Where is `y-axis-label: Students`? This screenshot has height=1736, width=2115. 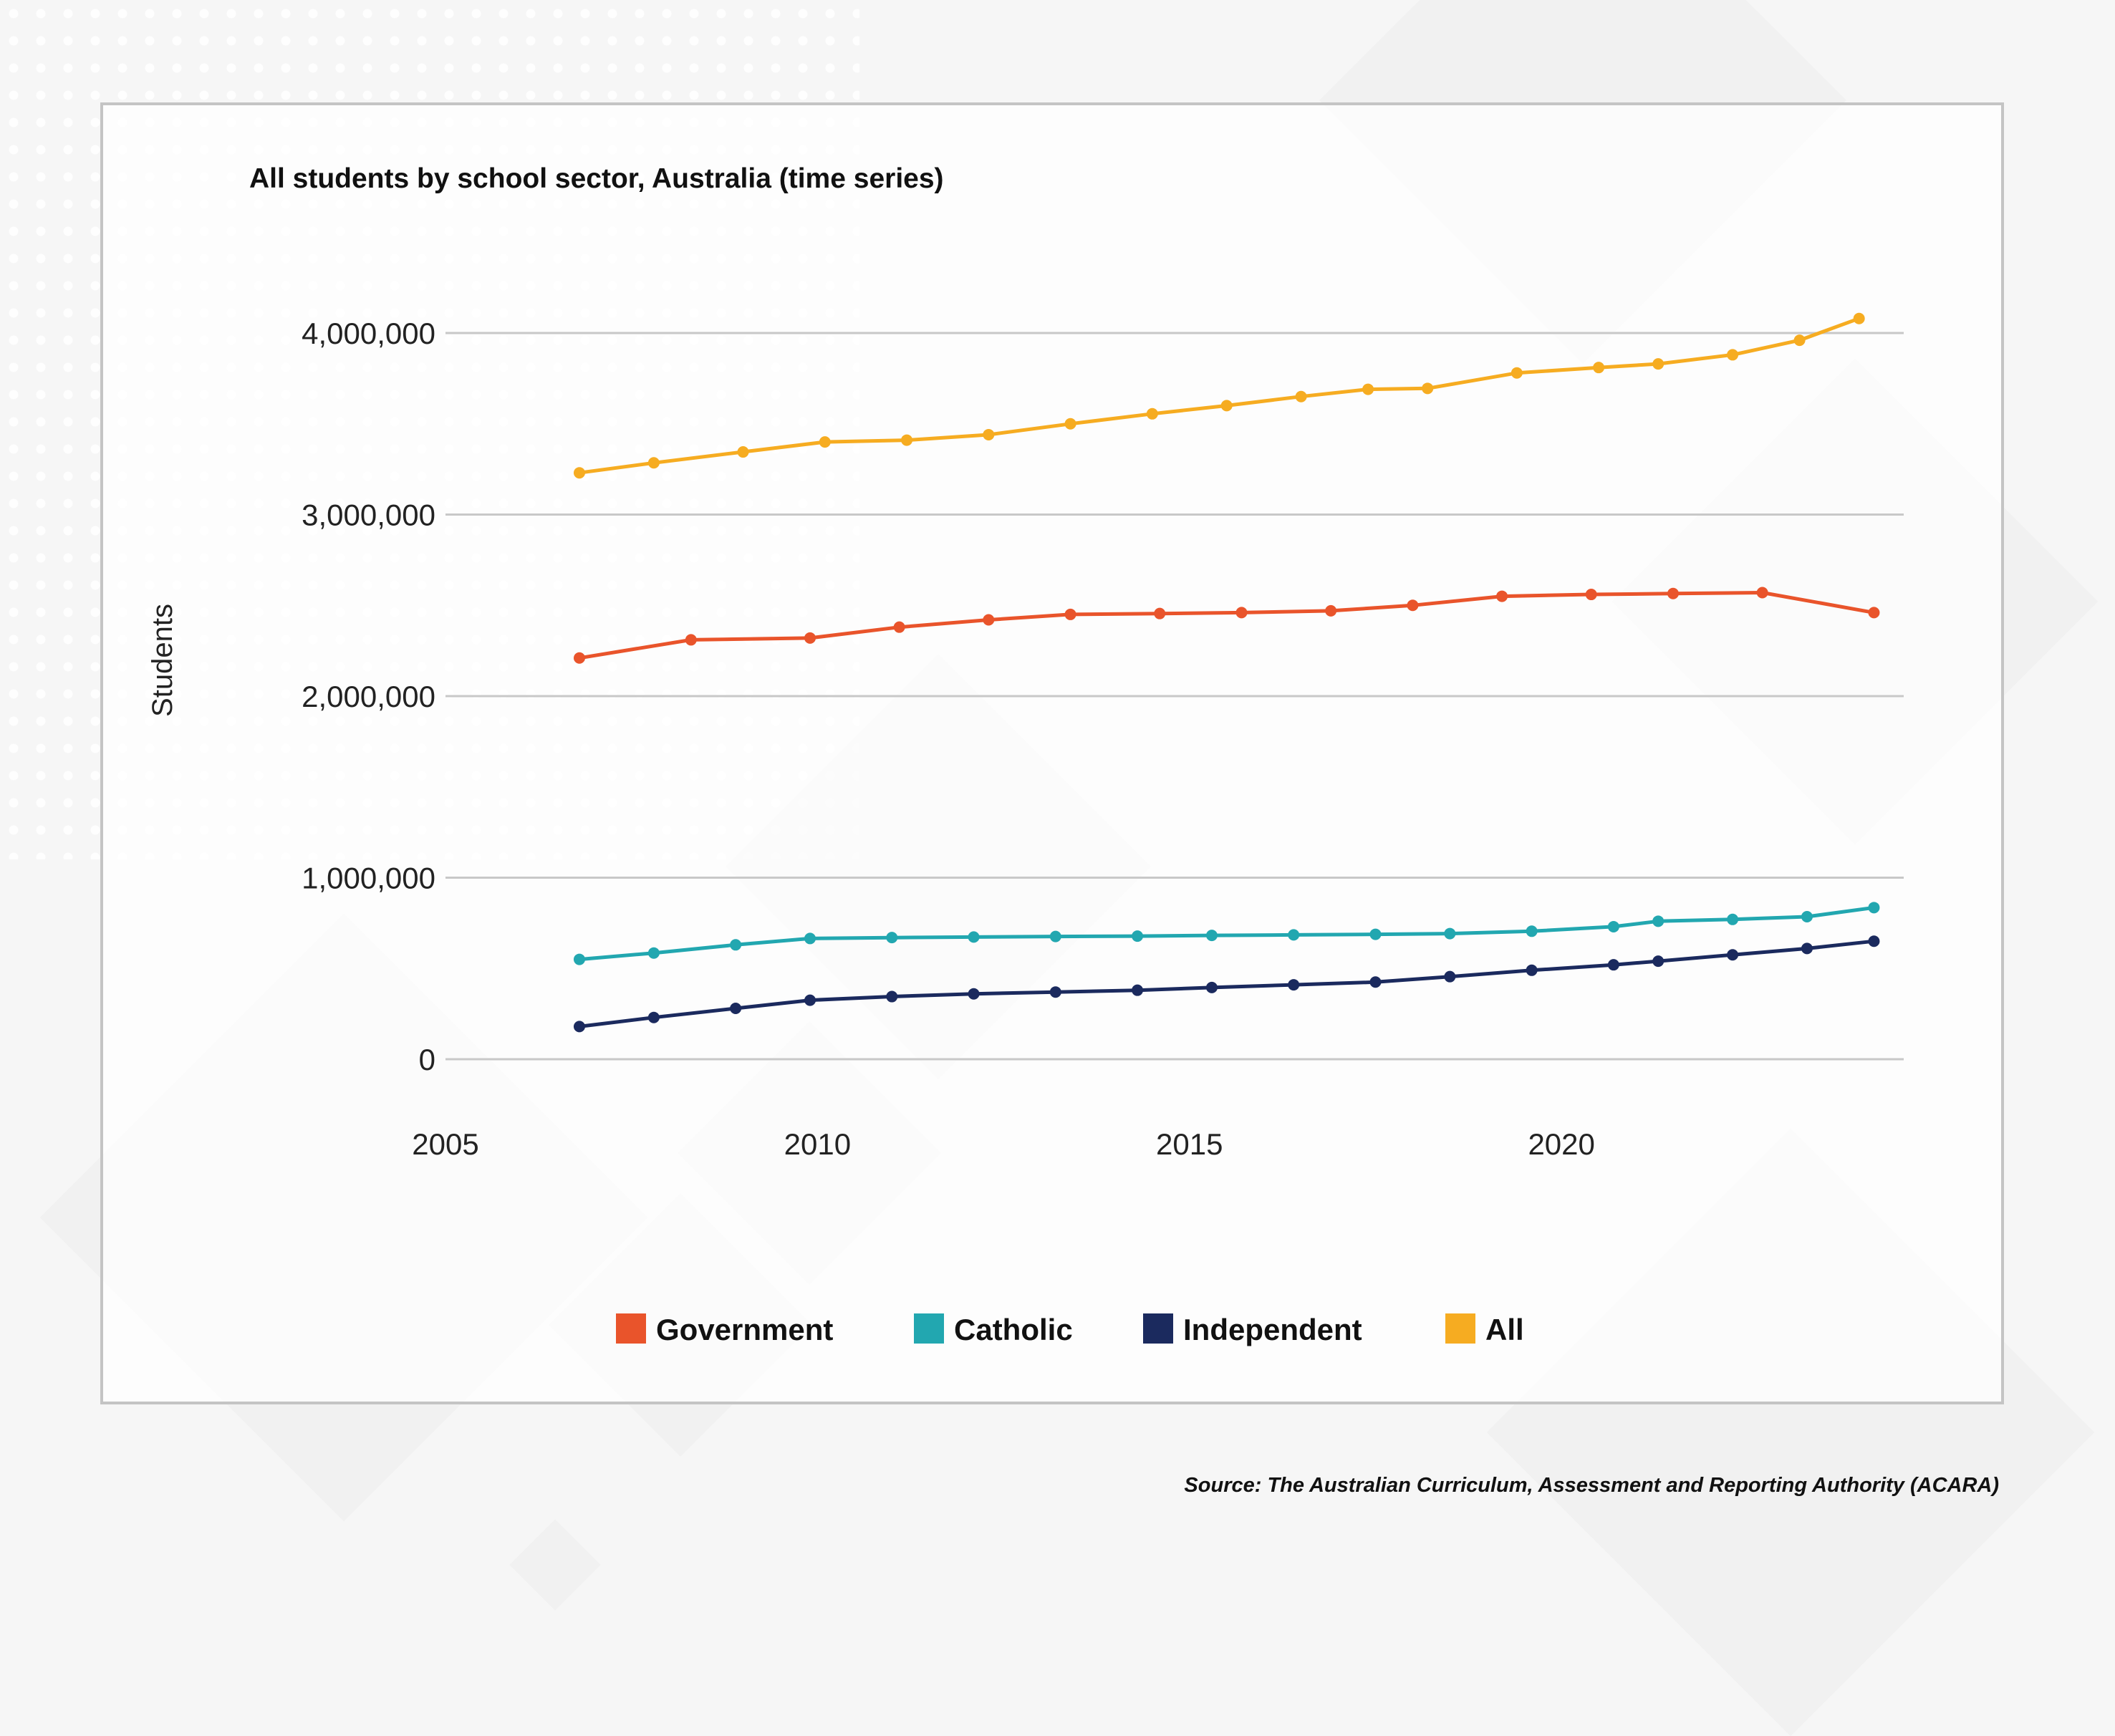
y-axis-label: Students is located at coordinates (162, 660).